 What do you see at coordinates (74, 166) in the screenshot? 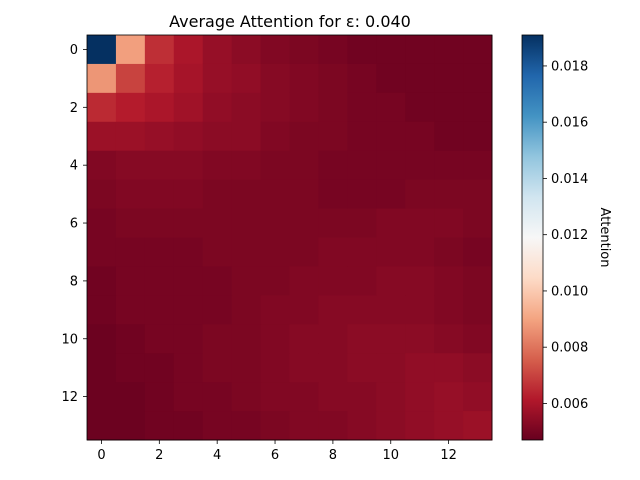
I see `y-tick-label: 4` at bounding box center [74, 166].